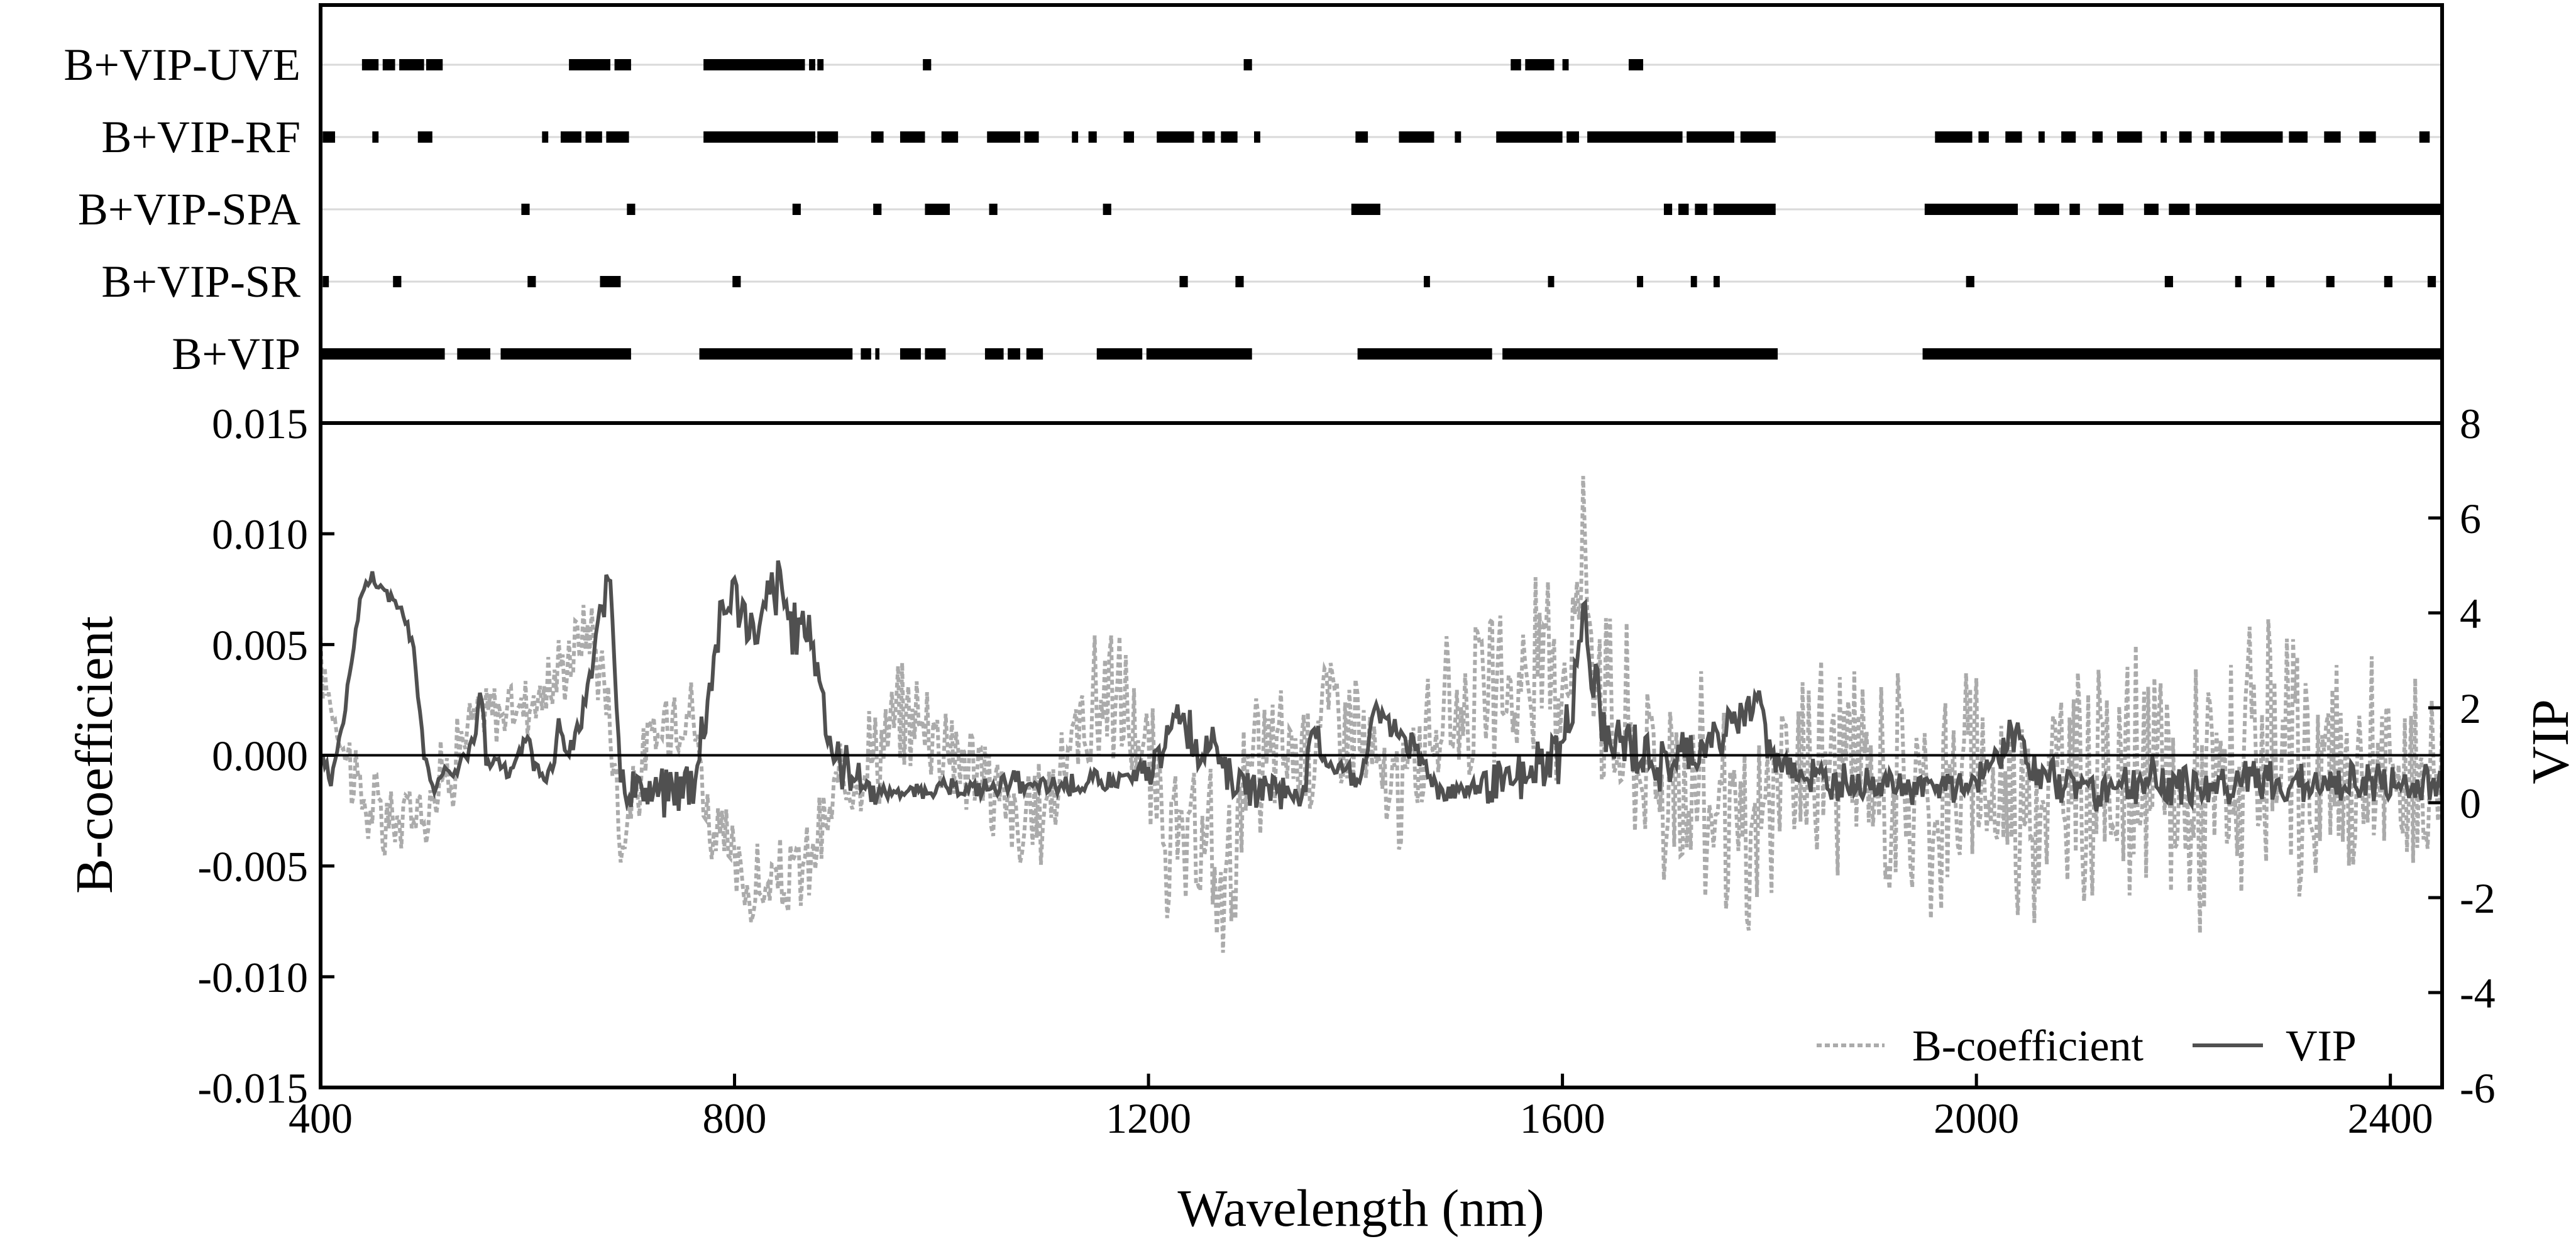 The height and width of the screenshot is (1244, 2576). I want to click on x-axis-ticks: 400 800 1200 1600 2000 2400, so click(1361, 1108).